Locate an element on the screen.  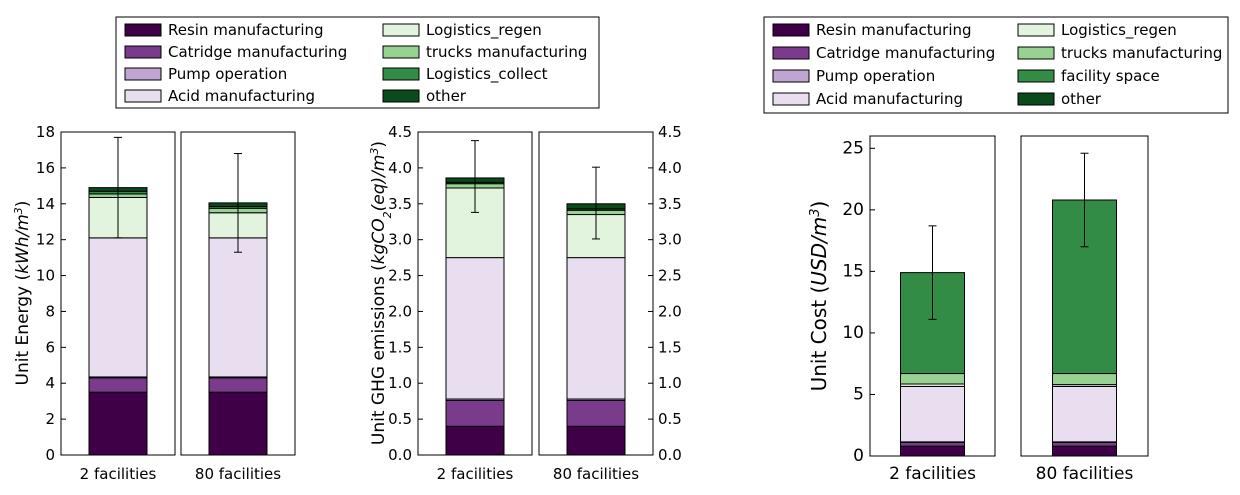
y-tick-label: 2.0 is located at coordinates (400, 311).